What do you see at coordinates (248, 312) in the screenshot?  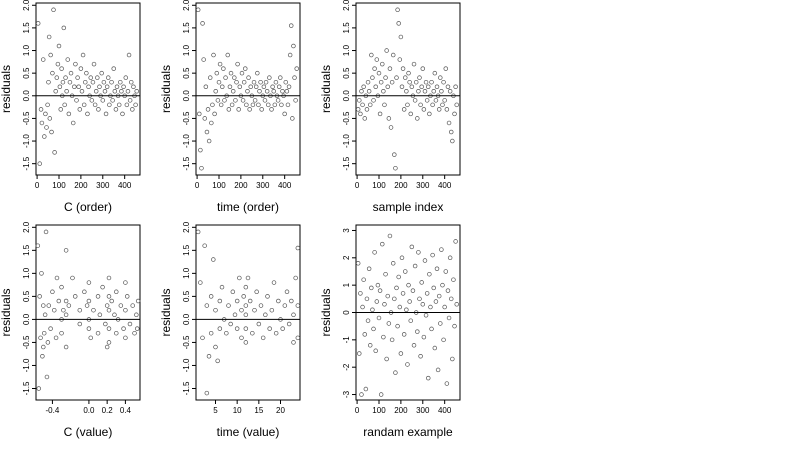 I see `data-points` at bounding box center [248, 312].